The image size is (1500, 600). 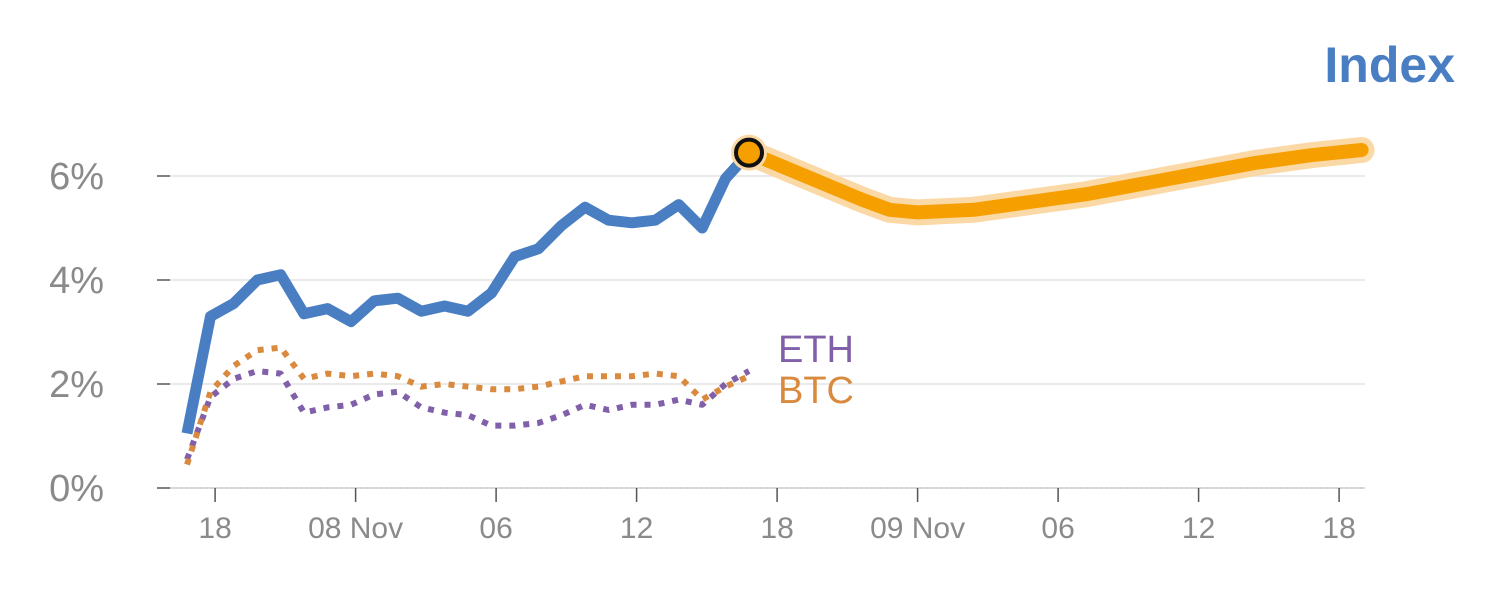 What do you see at coordinates (109, 333) in the screenshot?
I see `y-axis: 0% 2% 4% 6%` at bounding box center [109, 333].